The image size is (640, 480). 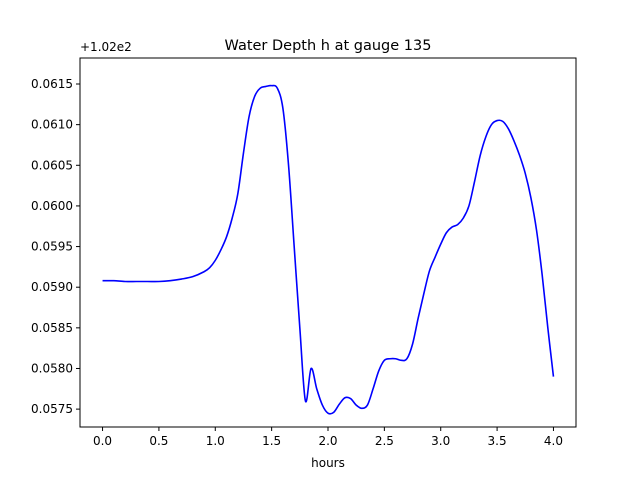 What do you see at coordinates (102, 441) in the screenshot?
I see `x-tick-label: 0.0` at bounding box center [102, 441].